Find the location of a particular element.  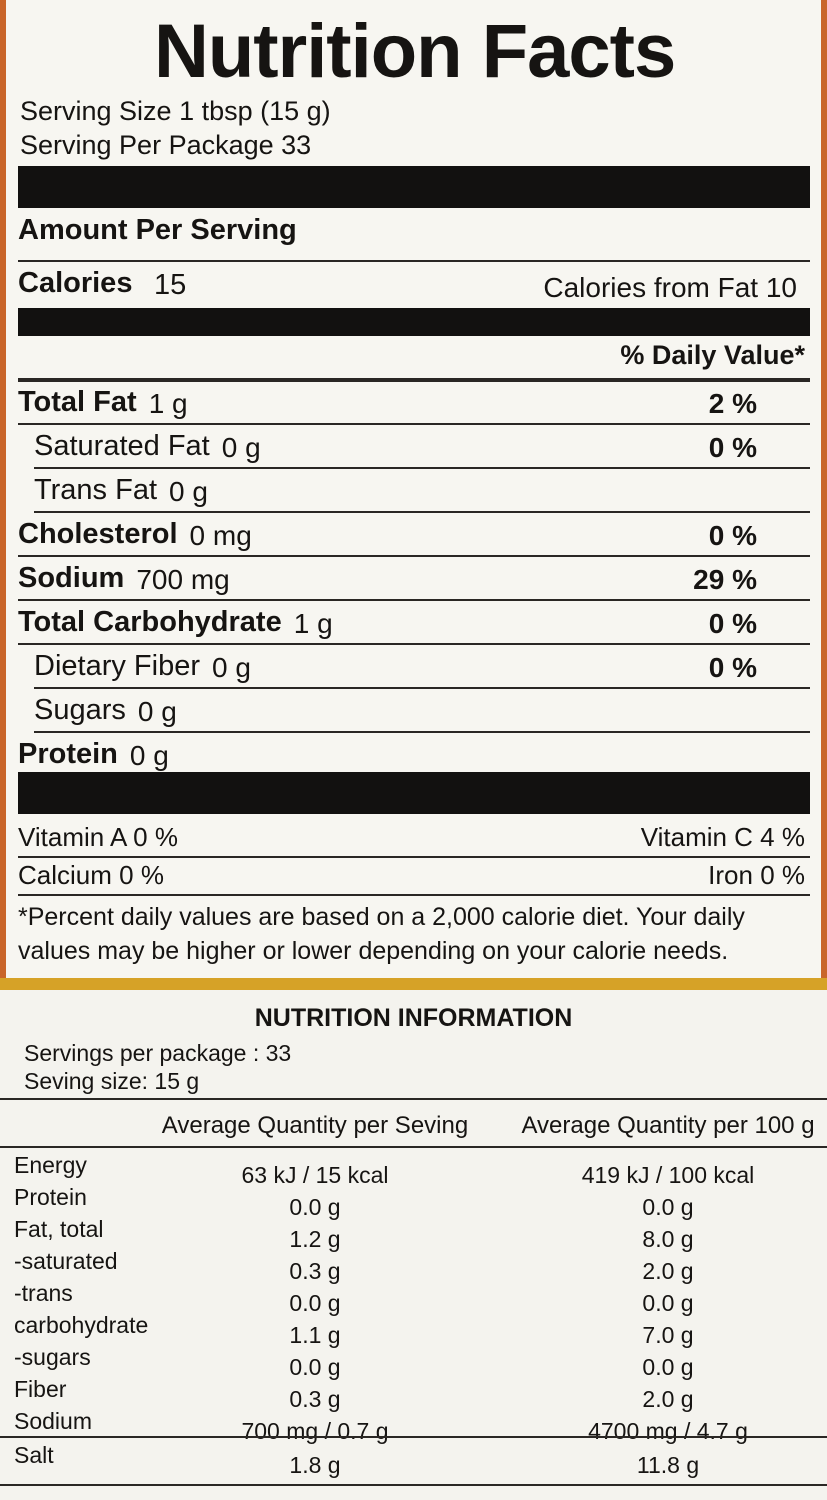

row-label: Protein is located at coordinates (50, 1197).